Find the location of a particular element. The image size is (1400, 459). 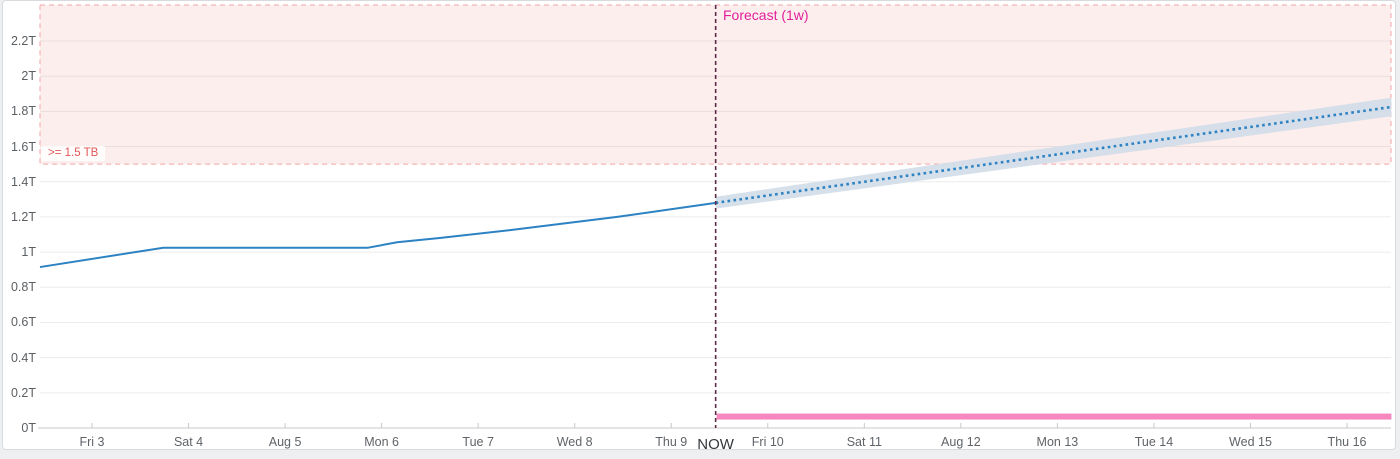

y-axis-label: 2T is located at coordinates (28, 76).